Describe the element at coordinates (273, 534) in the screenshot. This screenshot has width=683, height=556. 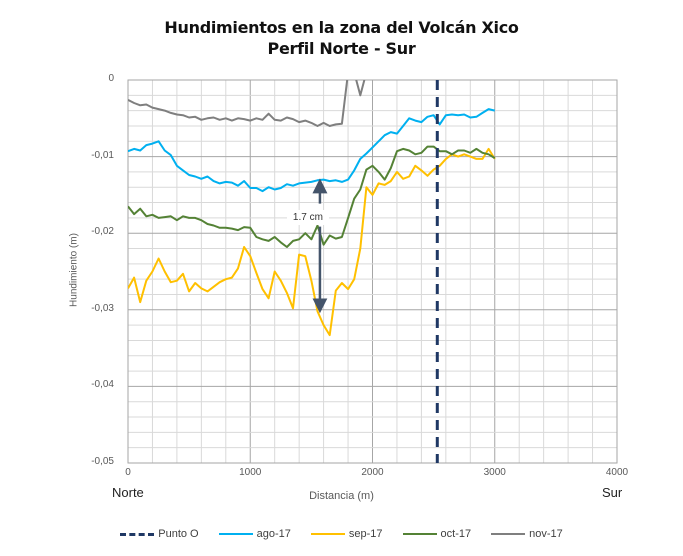
I see `legend-label: ago-17` at that location.